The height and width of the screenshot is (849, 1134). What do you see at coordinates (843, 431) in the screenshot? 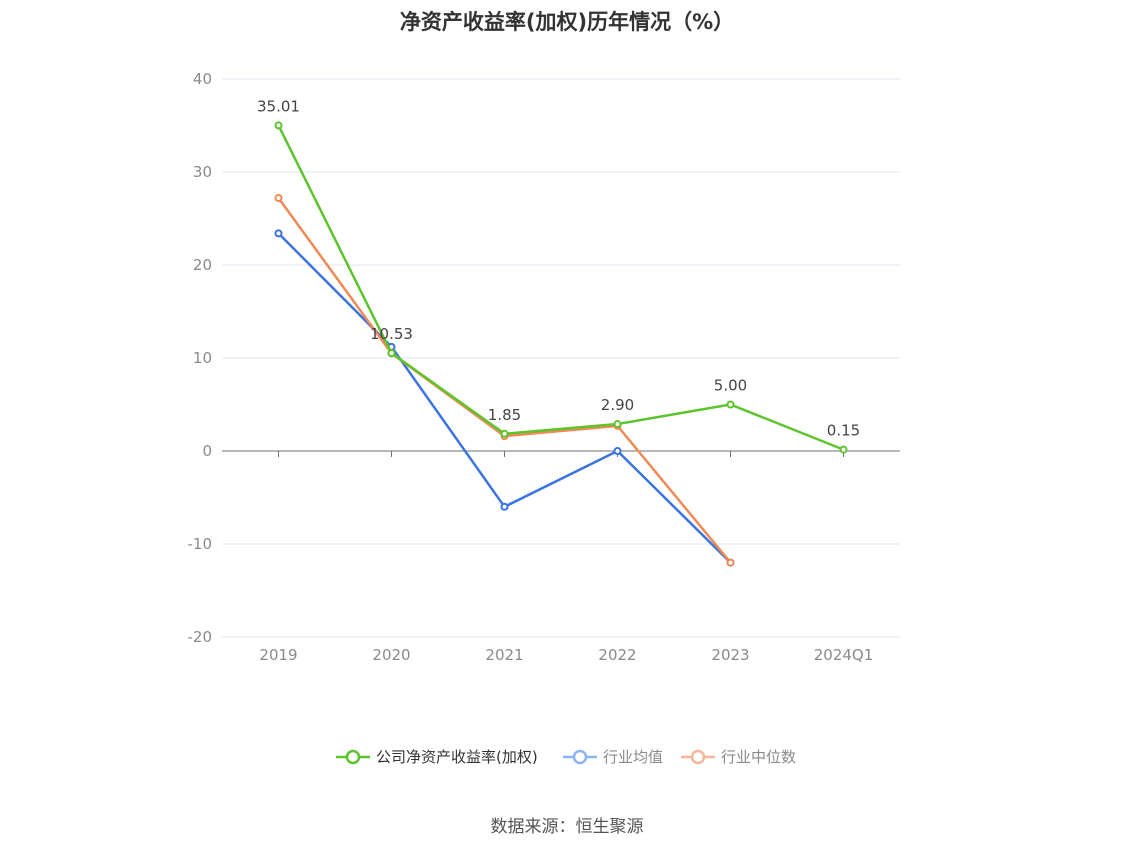
I see `data-label: 0.15` at bounding box center [843, 431].